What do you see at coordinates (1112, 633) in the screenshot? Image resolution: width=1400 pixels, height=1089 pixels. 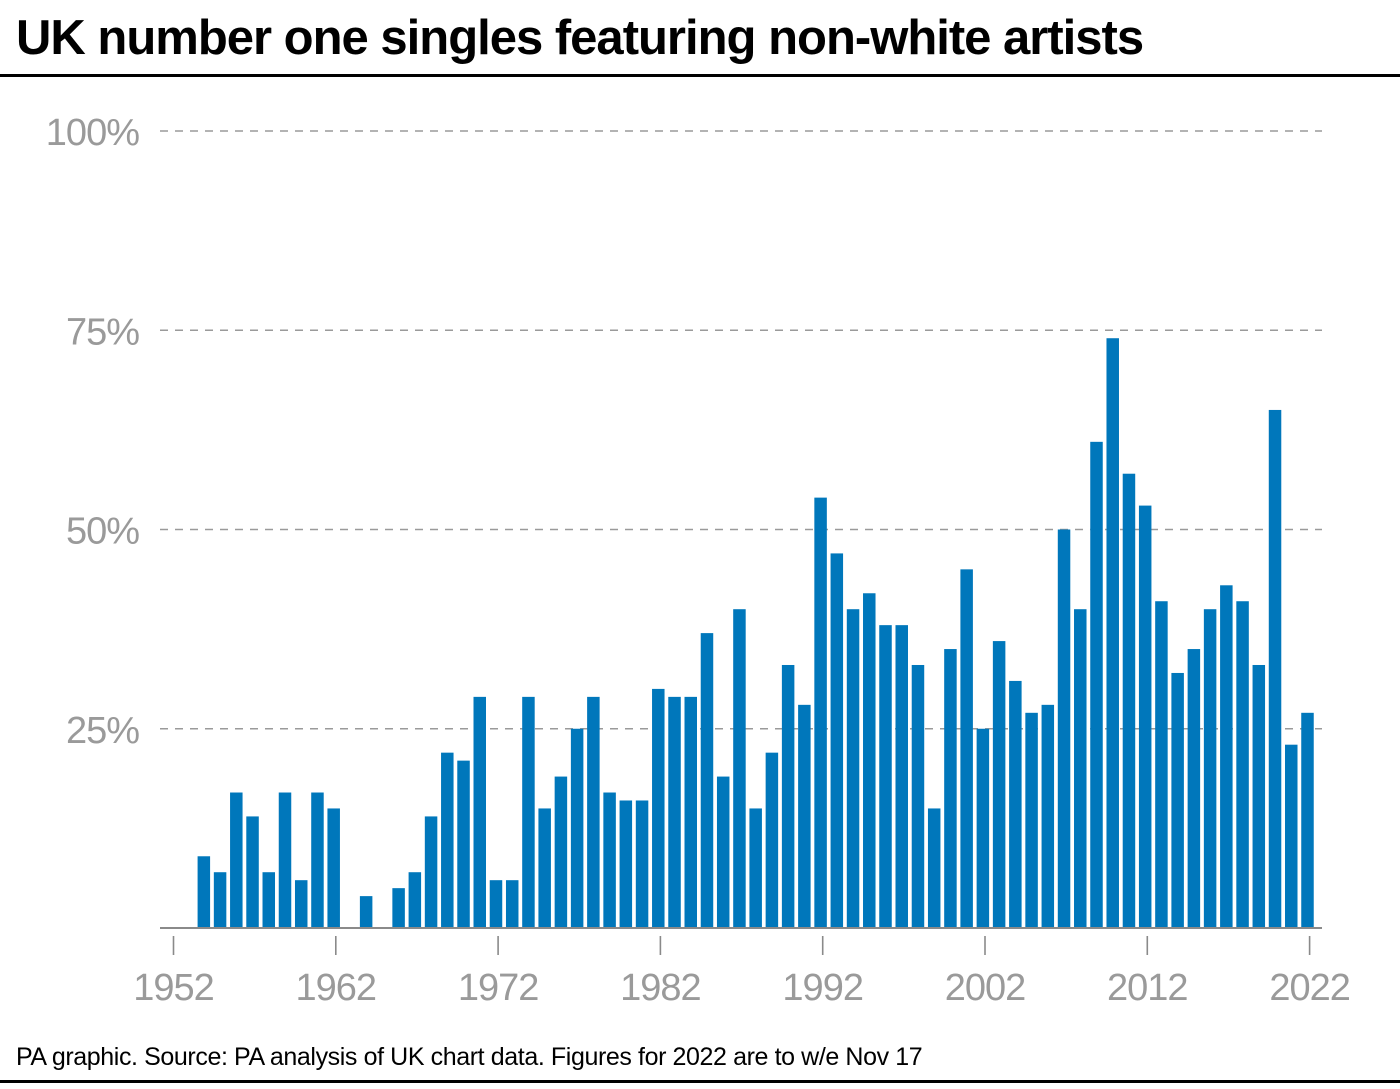 I see `bar-2009` at bounding box center [1112, 633].